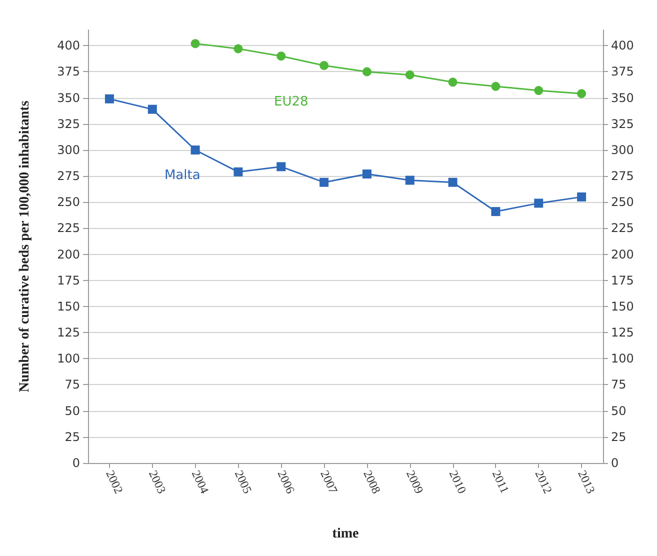  I want to click on y2-tick-label: 100, so click(622, 359).